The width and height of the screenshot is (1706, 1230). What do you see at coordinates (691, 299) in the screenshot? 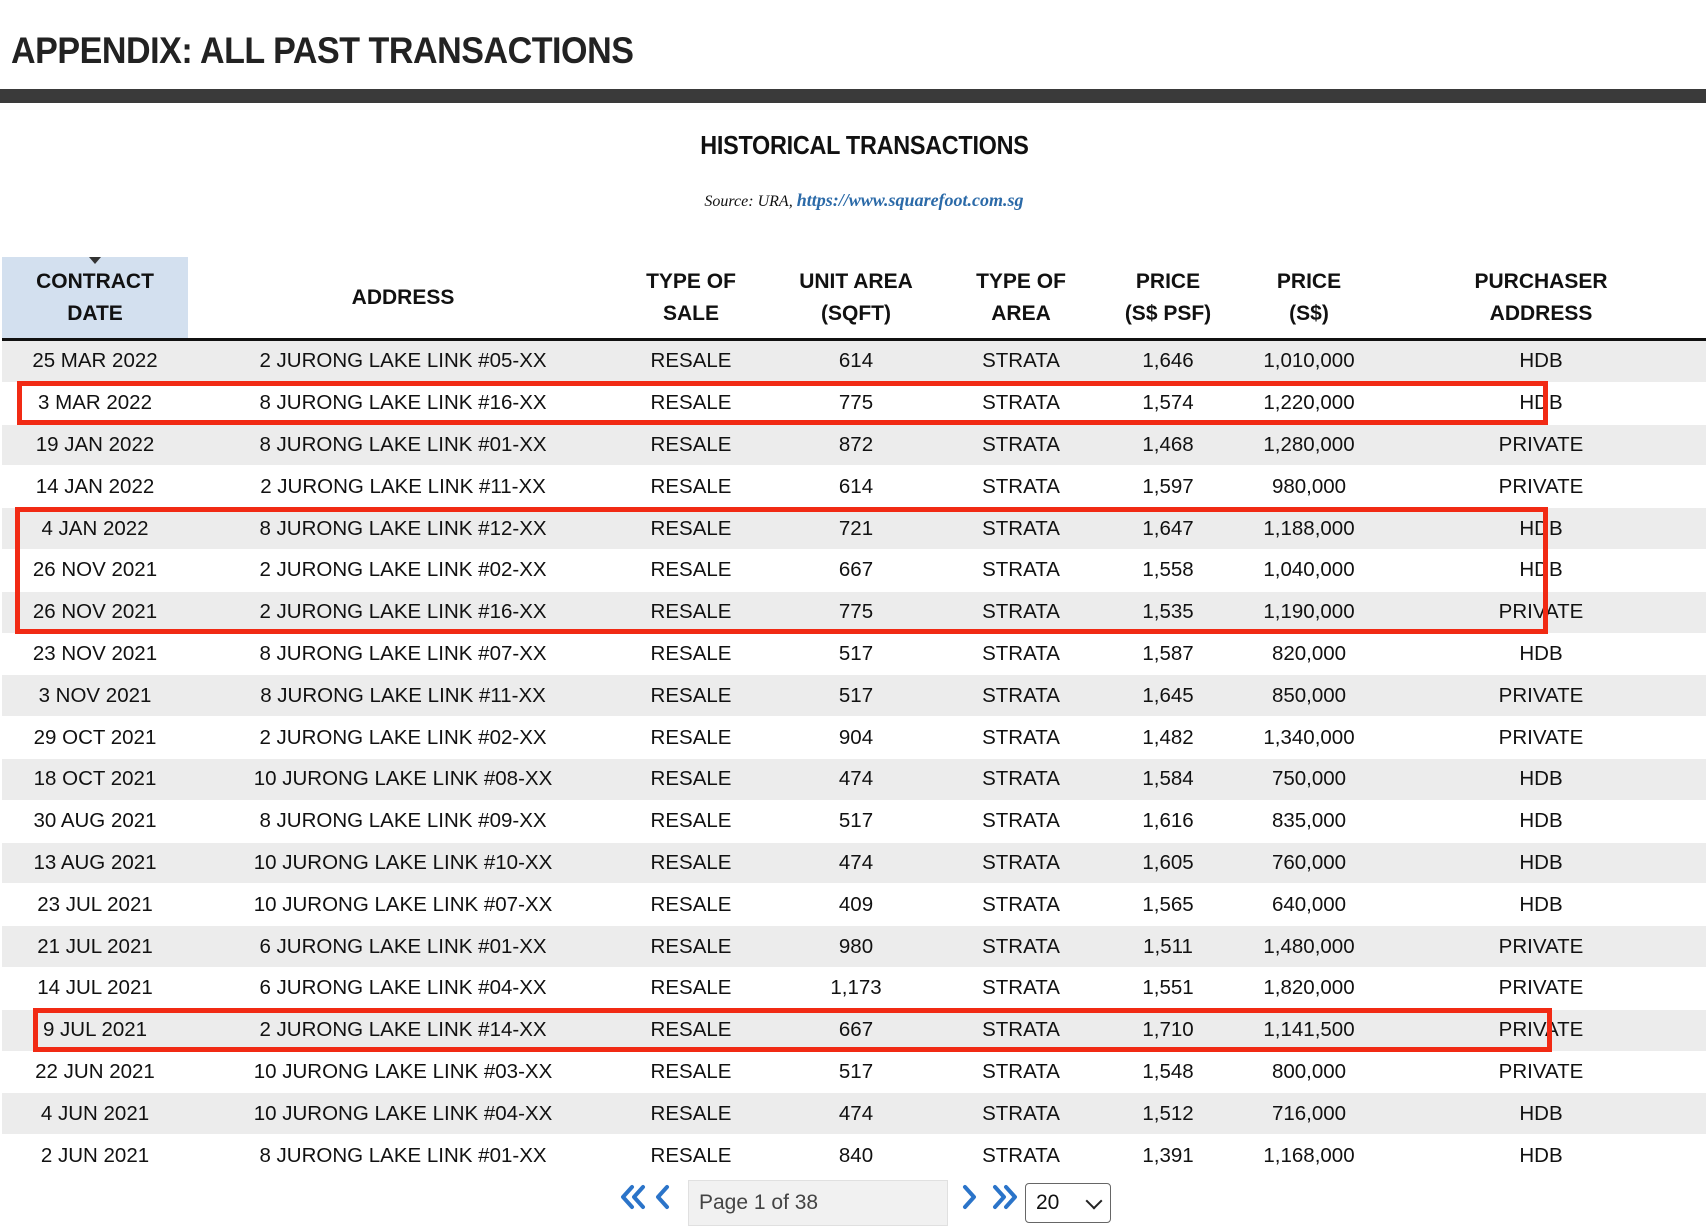
I see `column-header-type-of-sale: TYPE OF SALE` at bounding box center [691, 299].